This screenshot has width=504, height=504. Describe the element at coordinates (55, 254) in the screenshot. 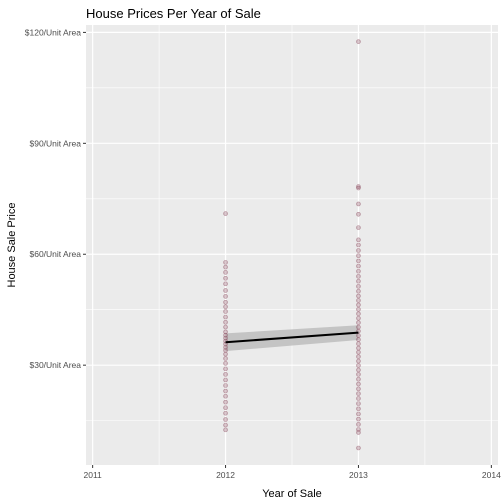

I see `y-tick-label: $60/Unit Area` at that location.